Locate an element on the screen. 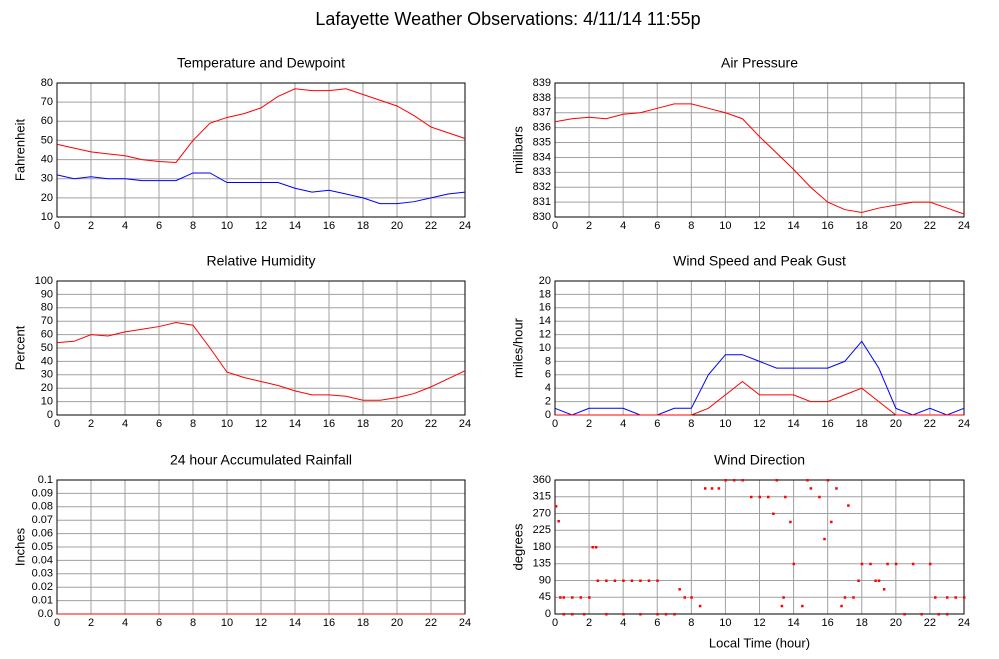 Image resolution: width=999 pixels, height=659 pixels. y-axis-label: Percent is located at coordinates (19, 347).